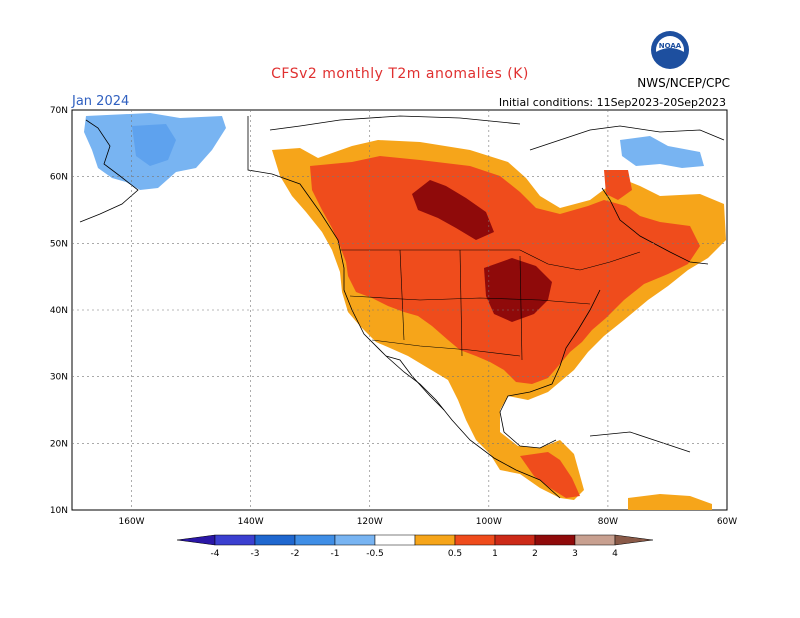 This screenshot has width=800, height=618. Describe the element at coordinates (727, 522) in the screenshot. I see `lon-label: 60W` at that location.